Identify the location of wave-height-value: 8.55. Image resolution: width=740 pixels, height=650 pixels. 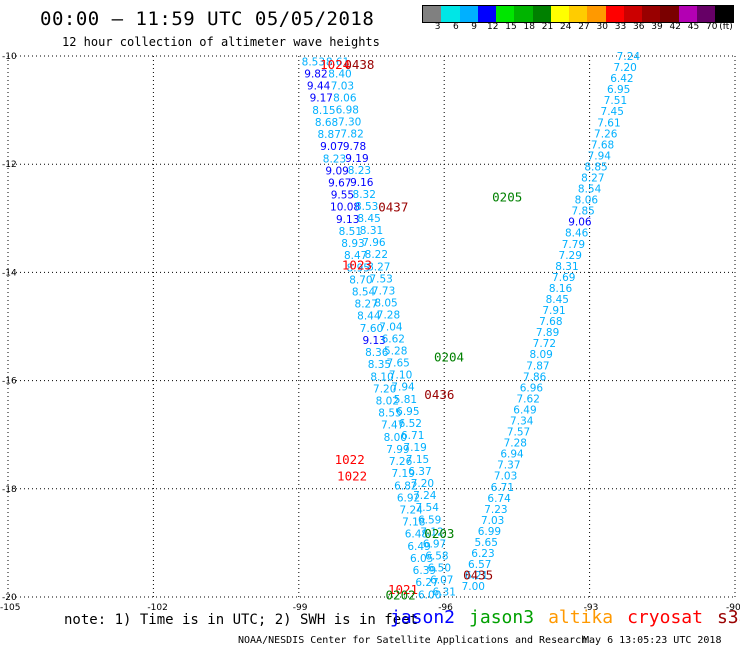
(389, 414).